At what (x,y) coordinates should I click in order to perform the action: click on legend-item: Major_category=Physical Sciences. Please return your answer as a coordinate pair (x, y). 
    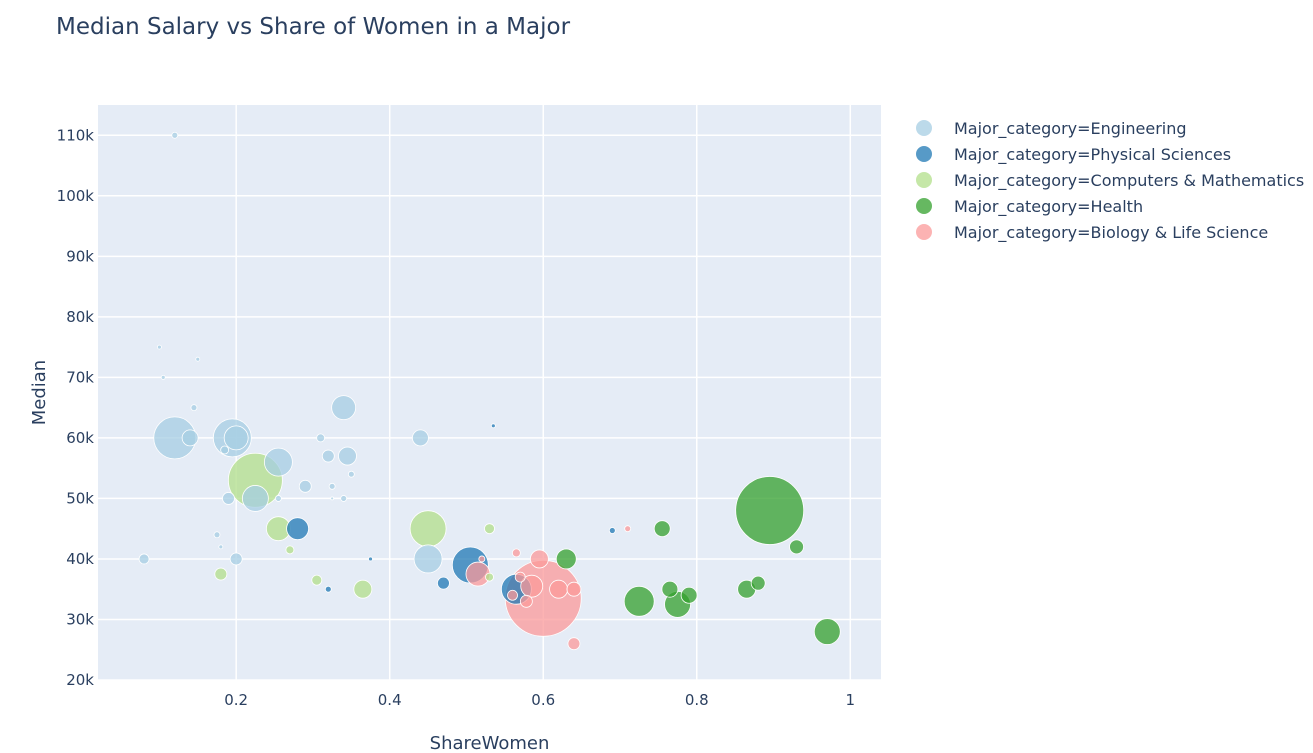
    Looking at the image, I should click on (1109, 154).